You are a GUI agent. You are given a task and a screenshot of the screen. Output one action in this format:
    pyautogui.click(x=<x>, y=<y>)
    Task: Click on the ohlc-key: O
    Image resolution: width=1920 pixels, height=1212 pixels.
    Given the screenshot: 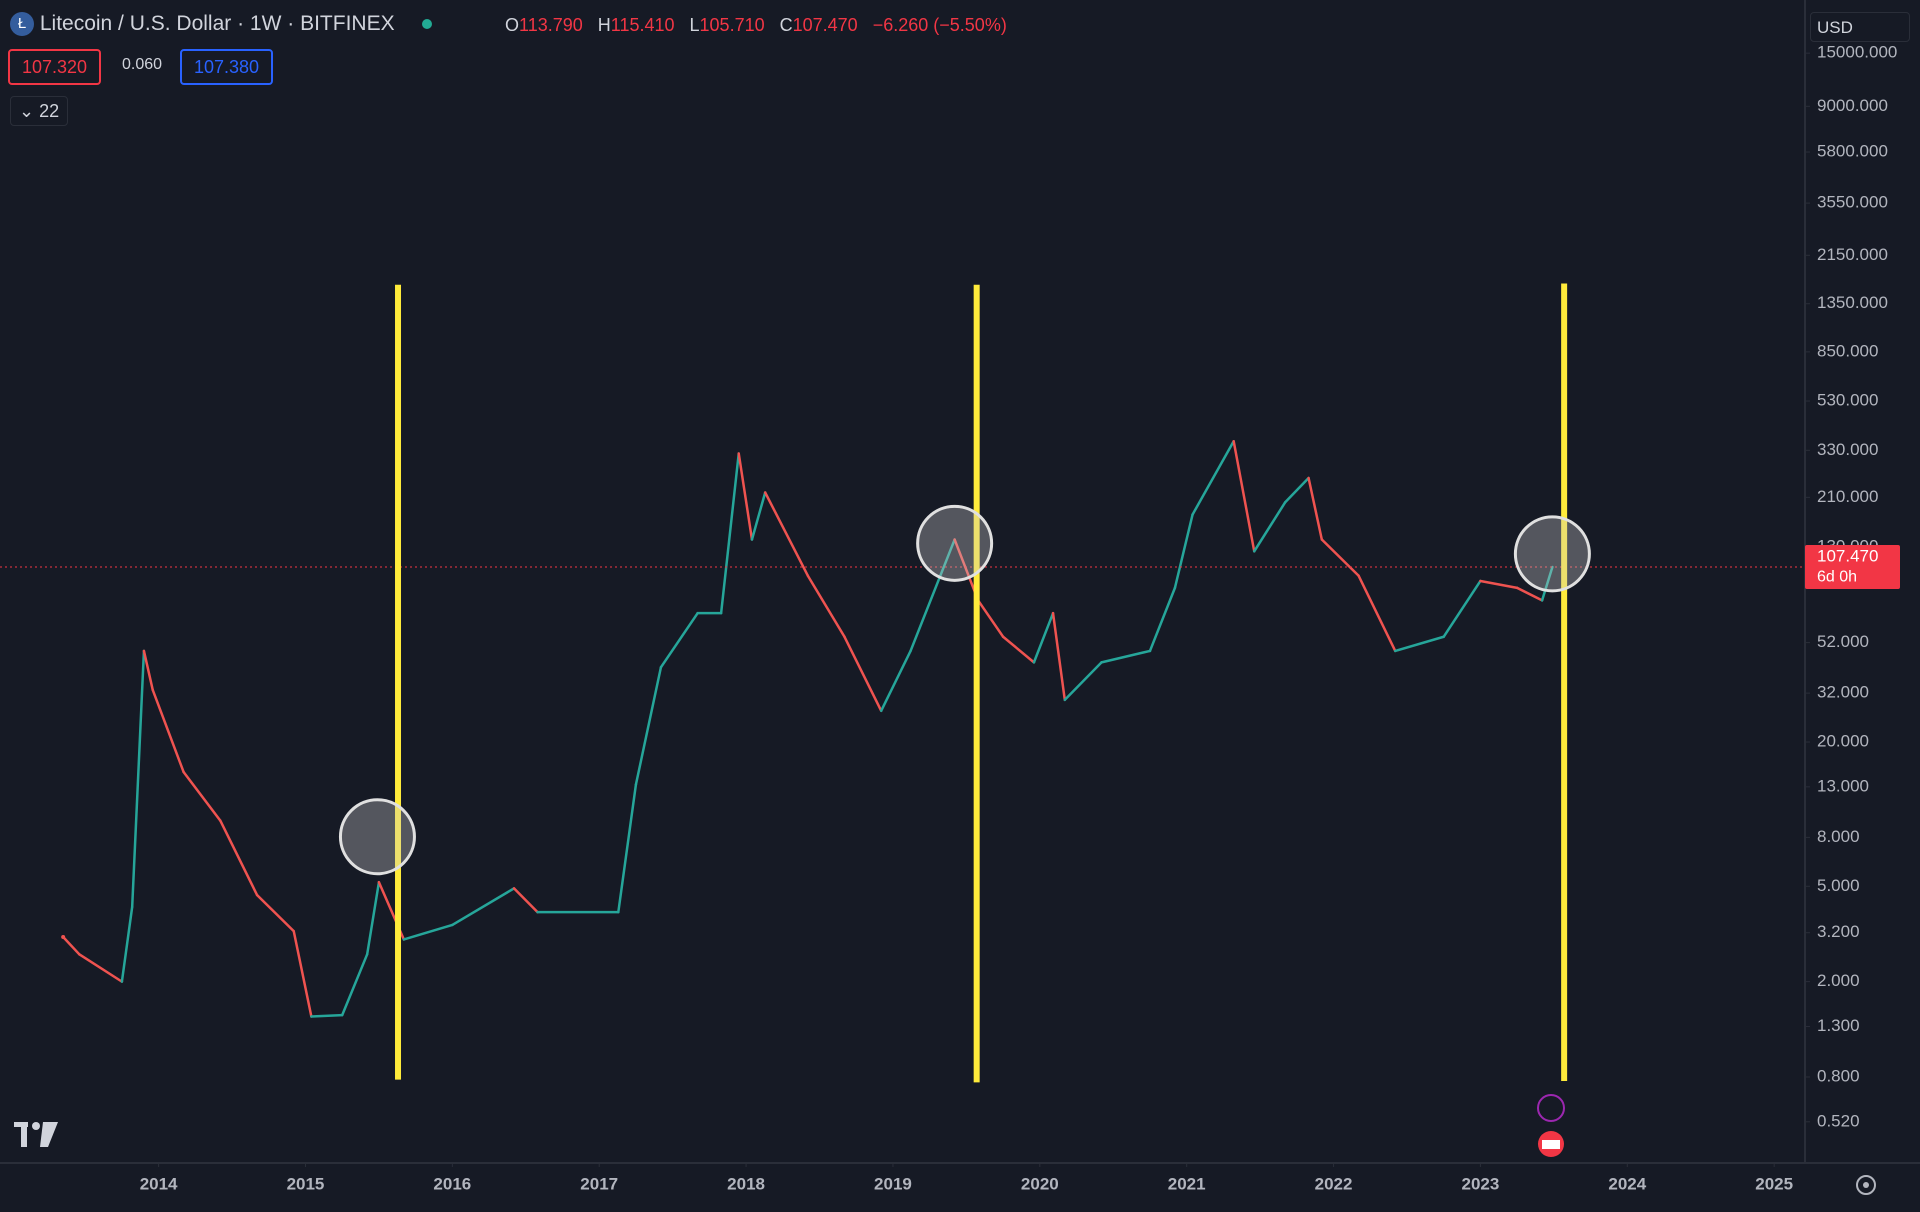 What is the action you would take?
    pyautogui.click(x=512, y=25)
    